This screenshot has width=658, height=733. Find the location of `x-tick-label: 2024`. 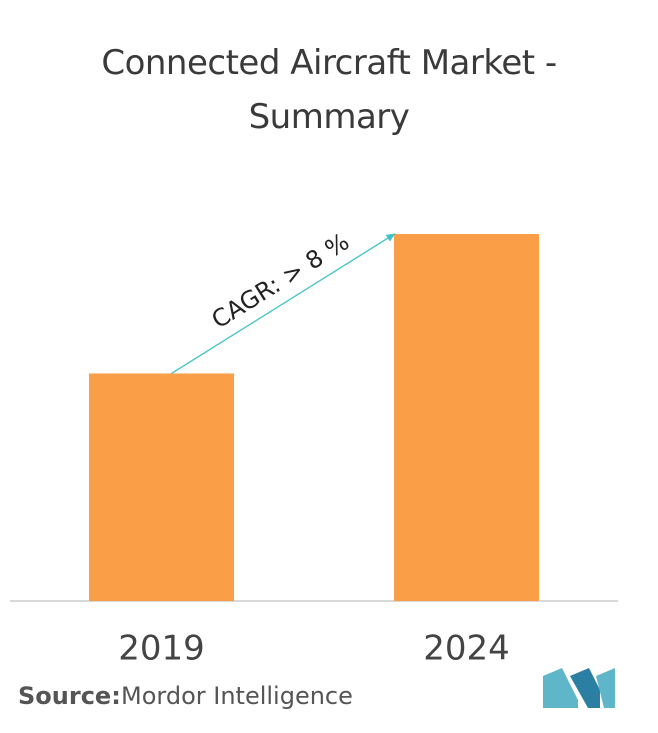

x-tick-label: 2024 is located at coordinates (466, 649).